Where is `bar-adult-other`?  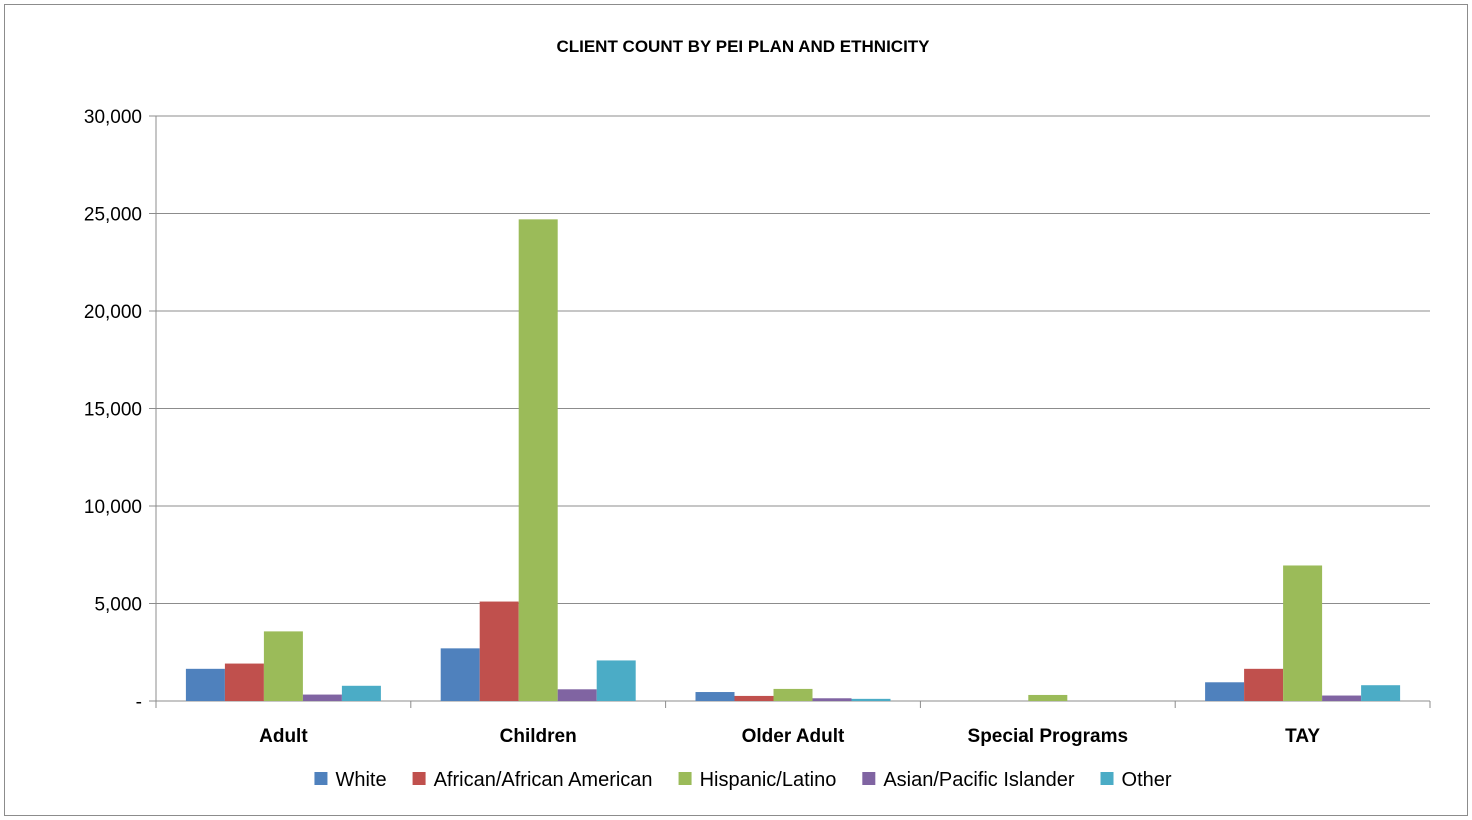
bar-adult-other is located at coordinates (361, 693).